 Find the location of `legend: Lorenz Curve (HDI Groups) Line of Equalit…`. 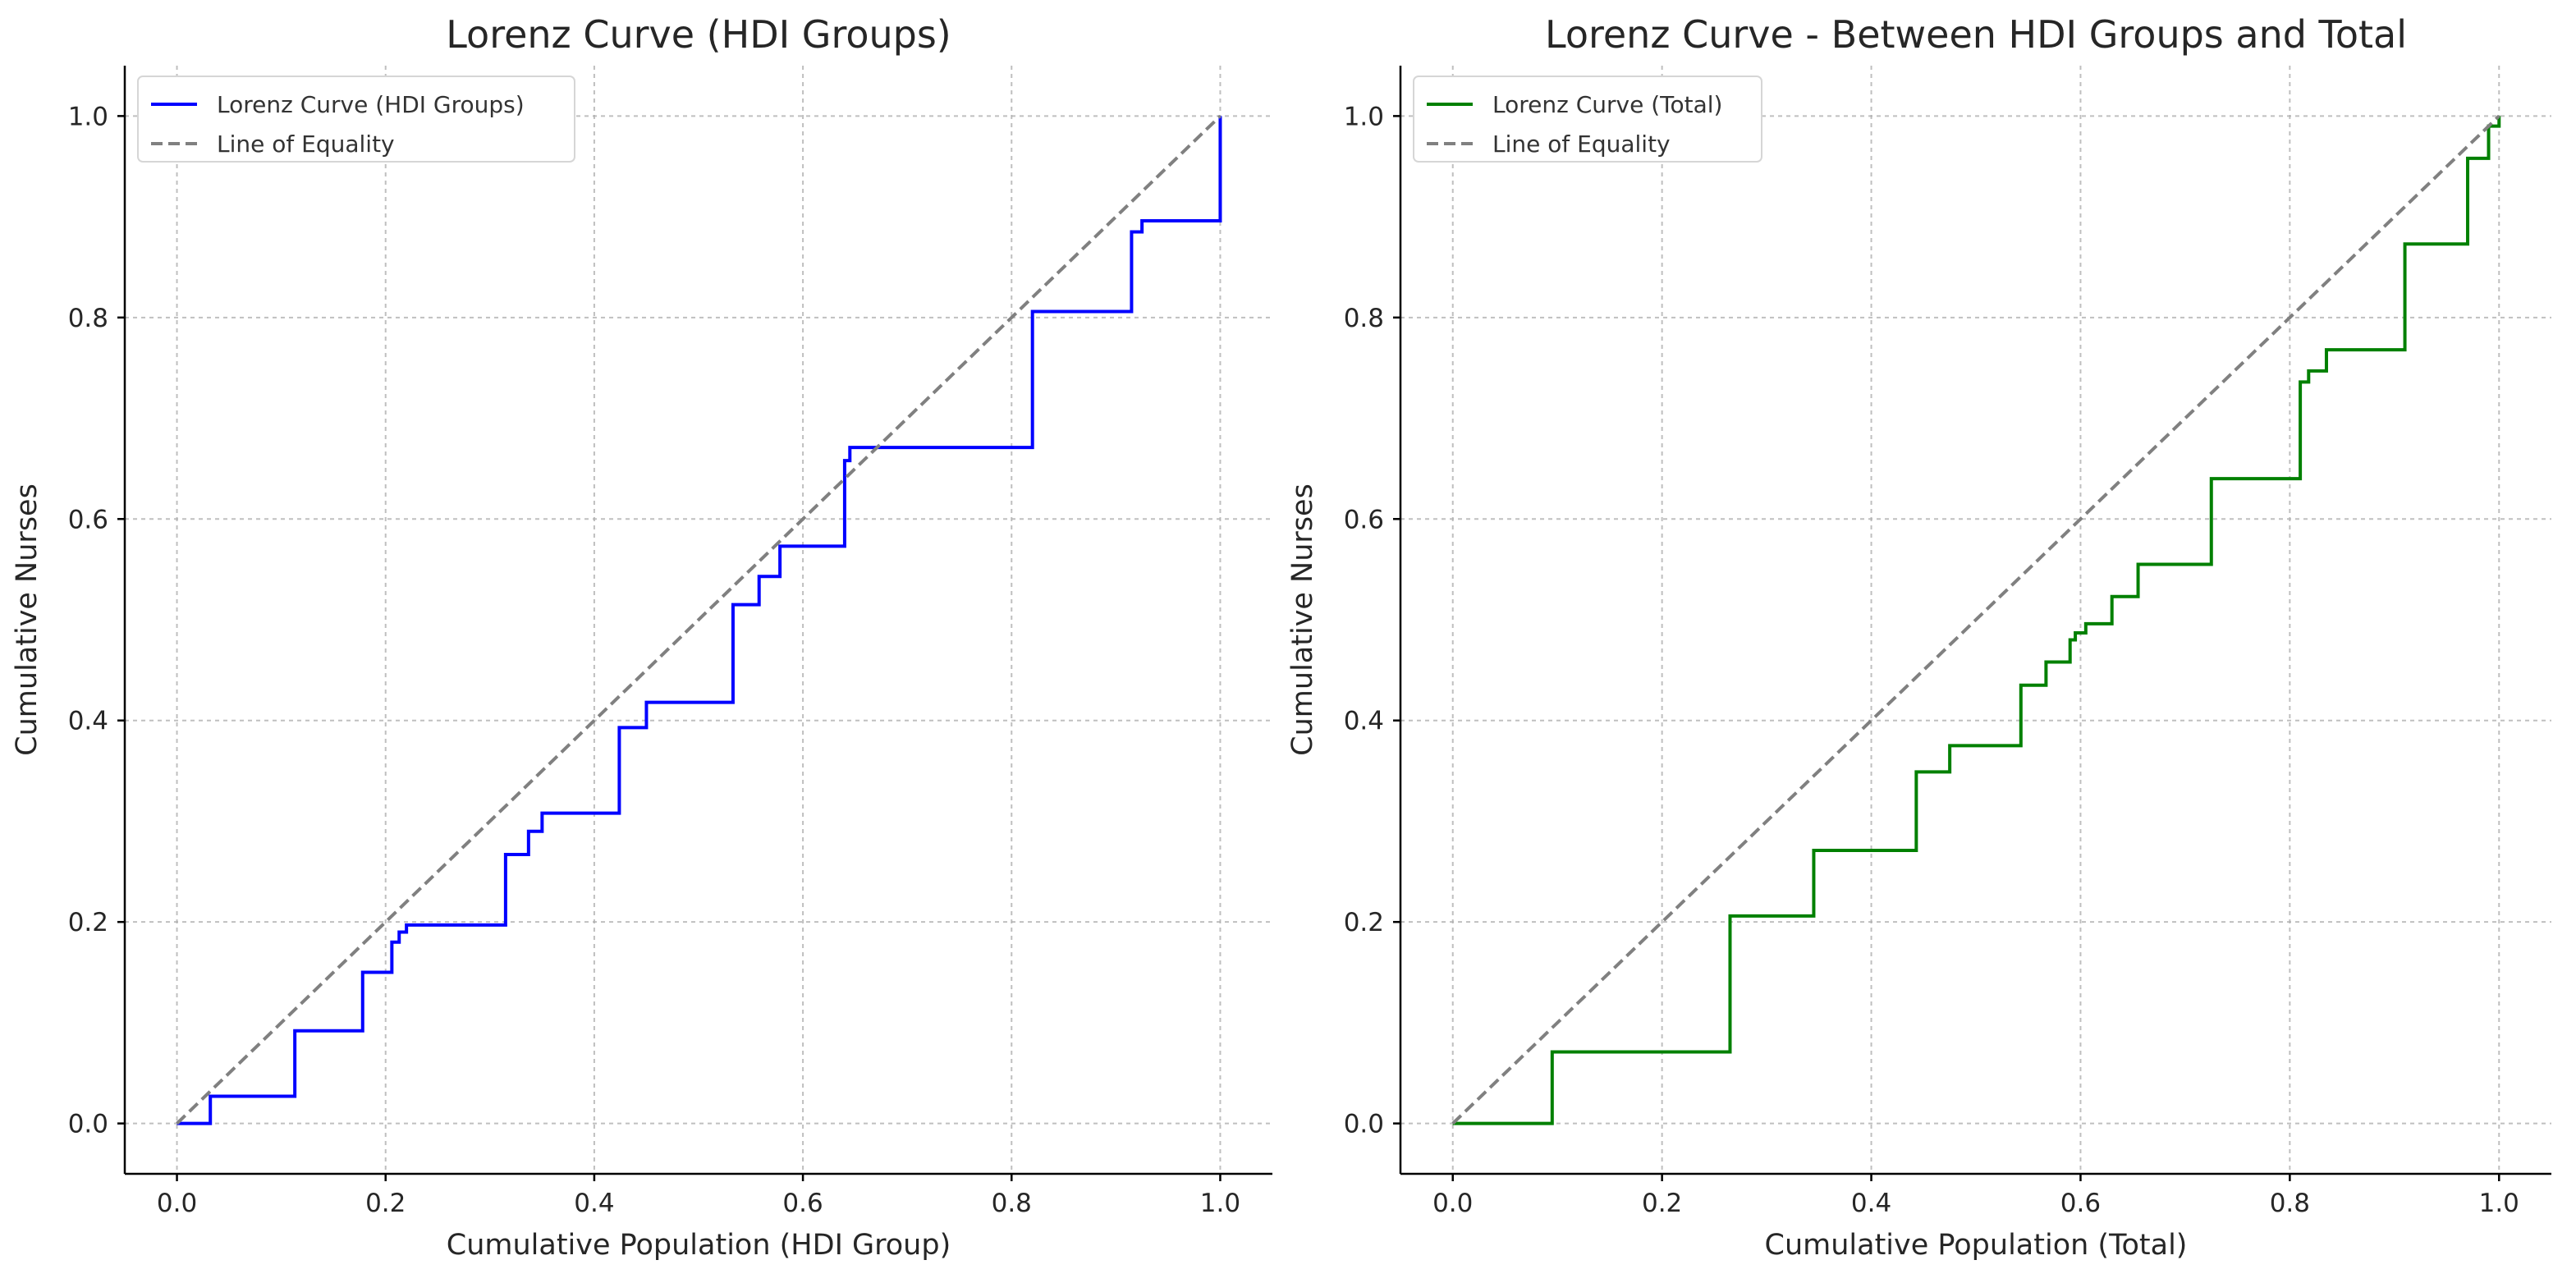

legend: Lorenz Curve (HDI Groups) Line of Equalit… is located at coordinates (356, 120).